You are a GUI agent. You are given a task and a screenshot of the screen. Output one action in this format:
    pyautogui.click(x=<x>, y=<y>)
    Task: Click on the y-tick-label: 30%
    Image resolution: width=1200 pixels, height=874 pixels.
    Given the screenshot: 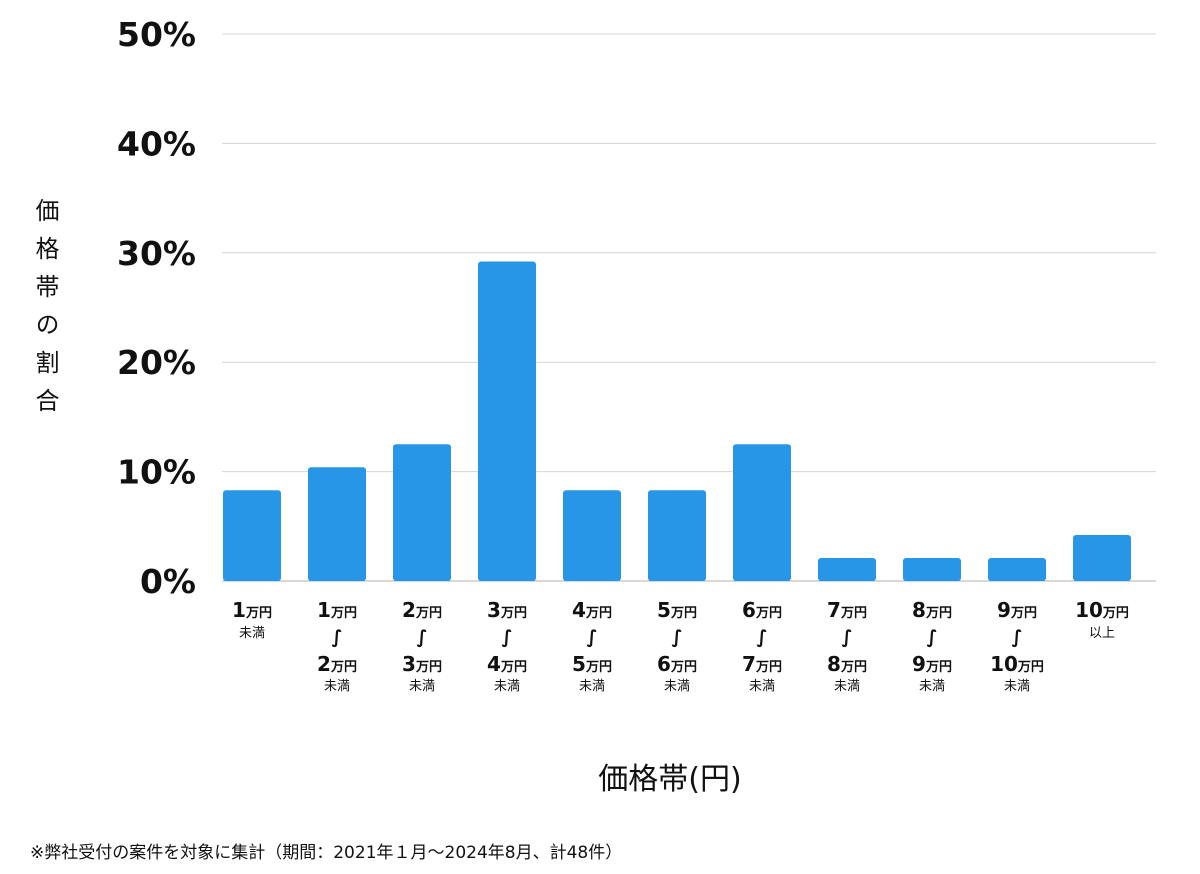 What is the action you would take?
    pyautogui.click(x=156, y=253)
    